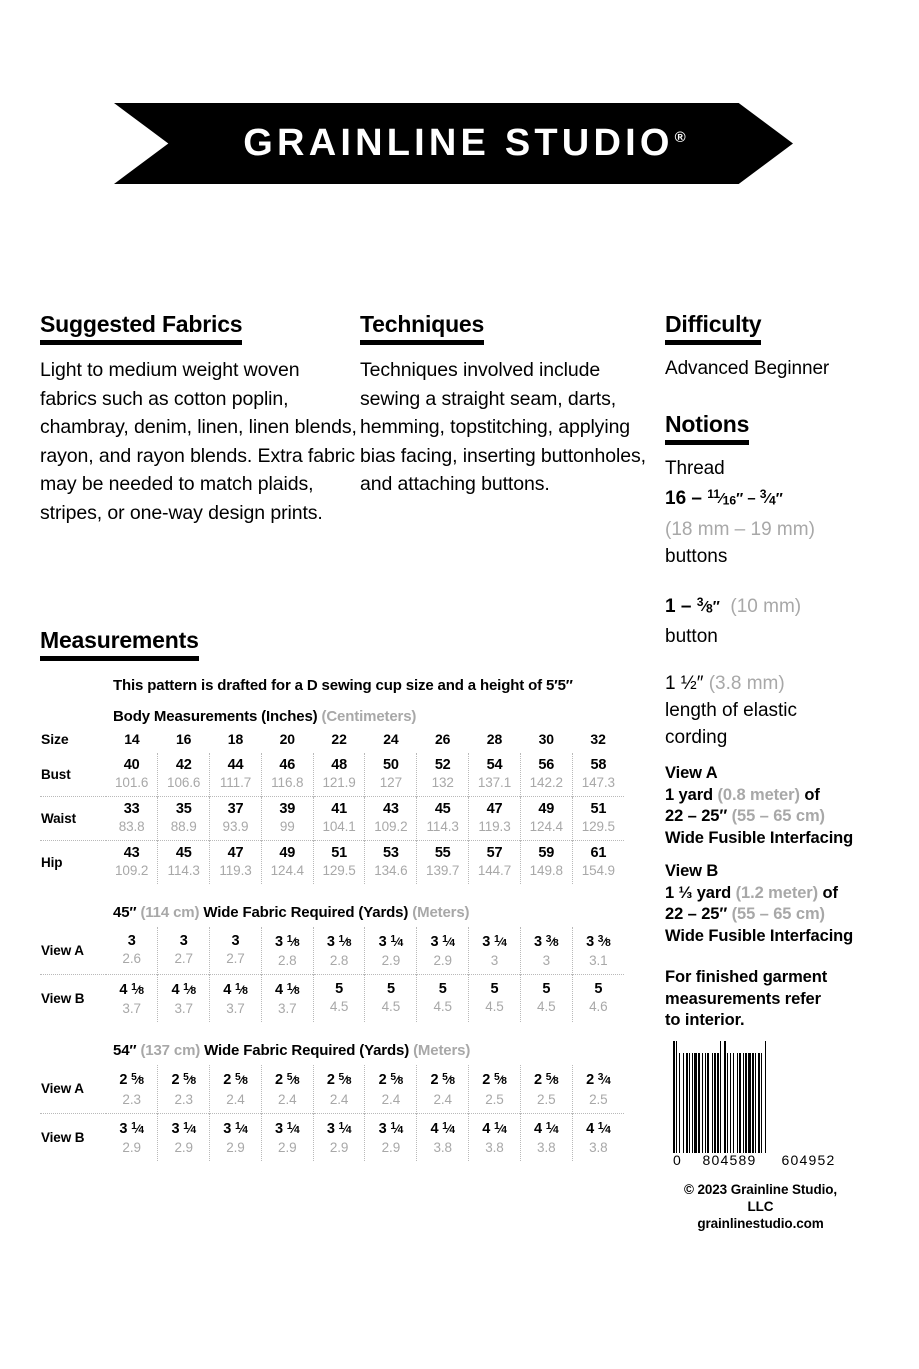 This screenshot has width=919, height=1369. I want to click on value-imperial: 3 3⁄8, so click(598, 942).